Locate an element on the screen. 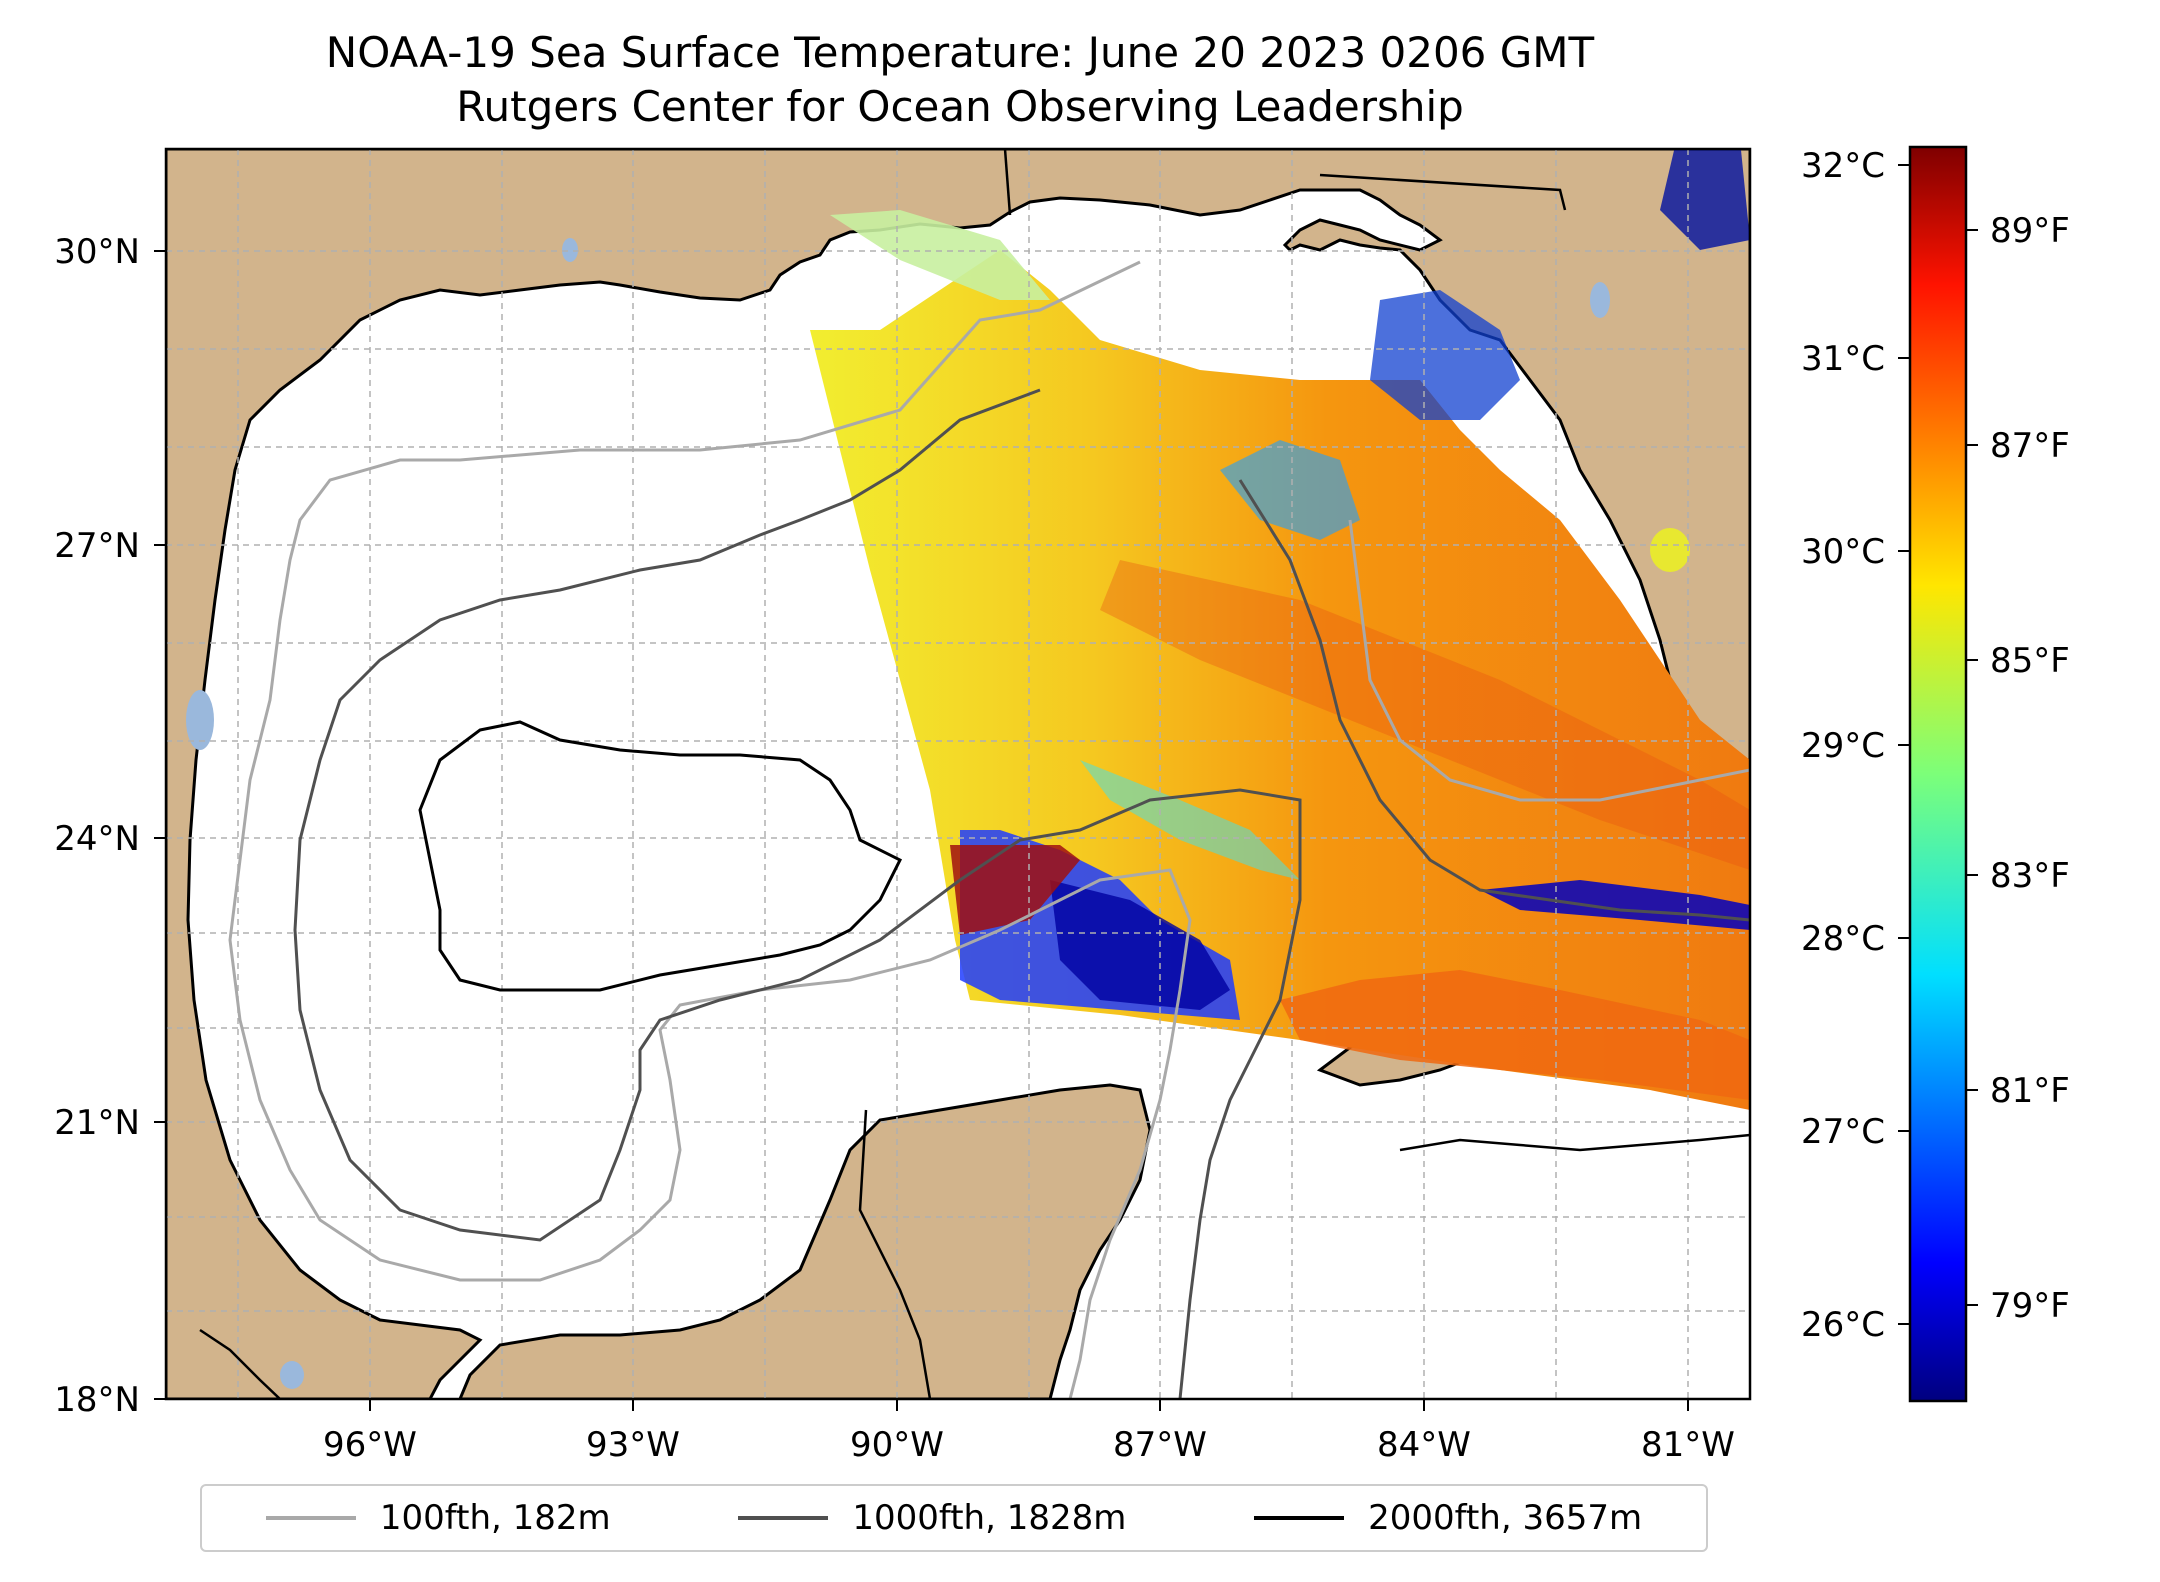 Image resolution: width=2160 pixels, height=1582 pixels. legend-item-2000fth: 2000fth, 3657m is located at coordinates (1448, 1518).